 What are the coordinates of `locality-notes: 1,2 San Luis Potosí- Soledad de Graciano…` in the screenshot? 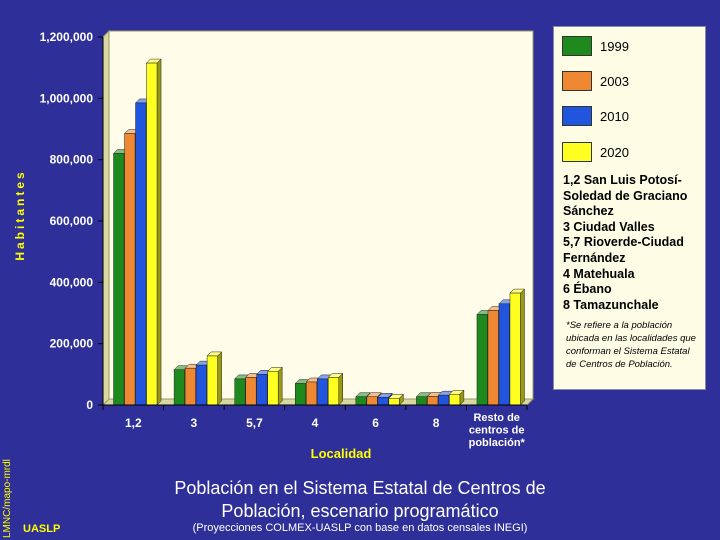 It's located at (634, 243).